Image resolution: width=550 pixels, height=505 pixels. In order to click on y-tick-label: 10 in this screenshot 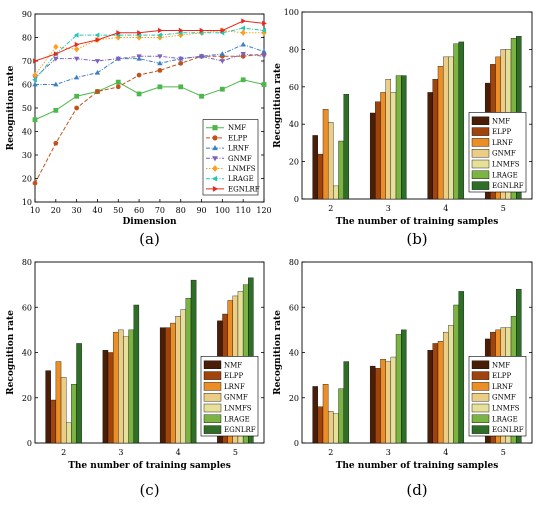, I will do `click(27, 202)`.